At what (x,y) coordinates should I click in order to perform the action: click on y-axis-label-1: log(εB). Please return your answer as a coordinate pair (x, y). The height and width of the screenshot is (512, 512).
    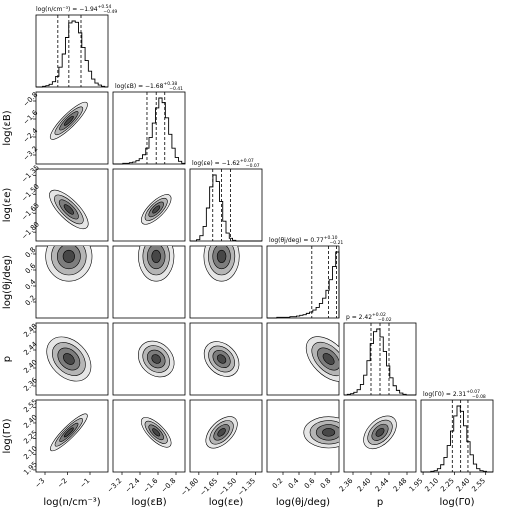
    Looking at the image, I should click on (7, 127).